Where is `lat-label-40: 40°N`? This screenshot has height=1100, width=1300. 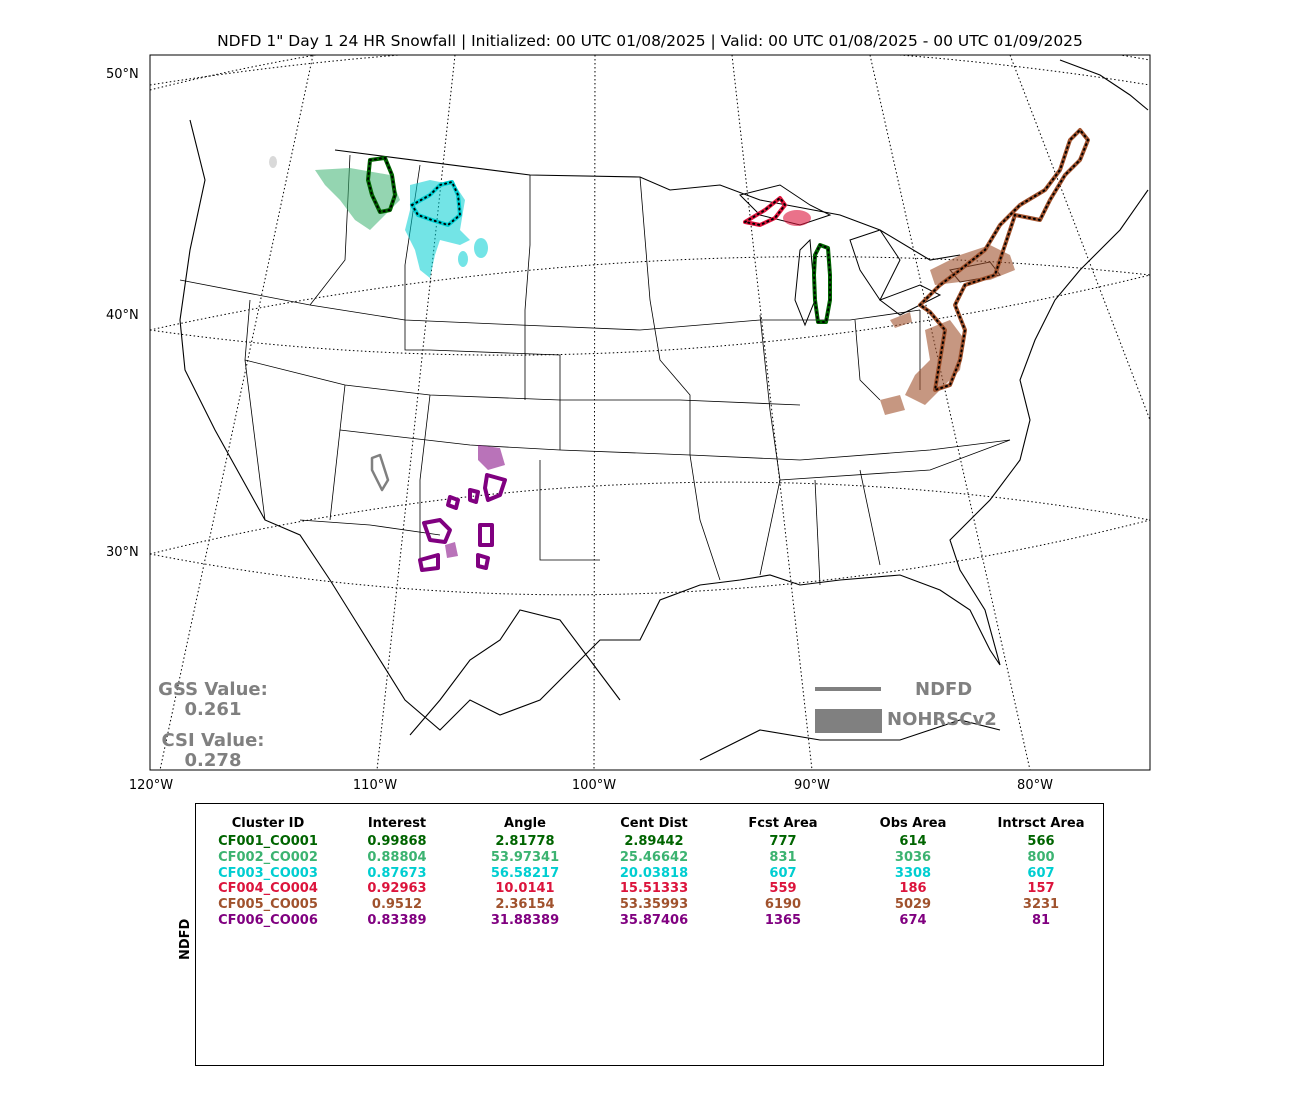 lat-label-40: 40°N is located at coordinates (122, 315).